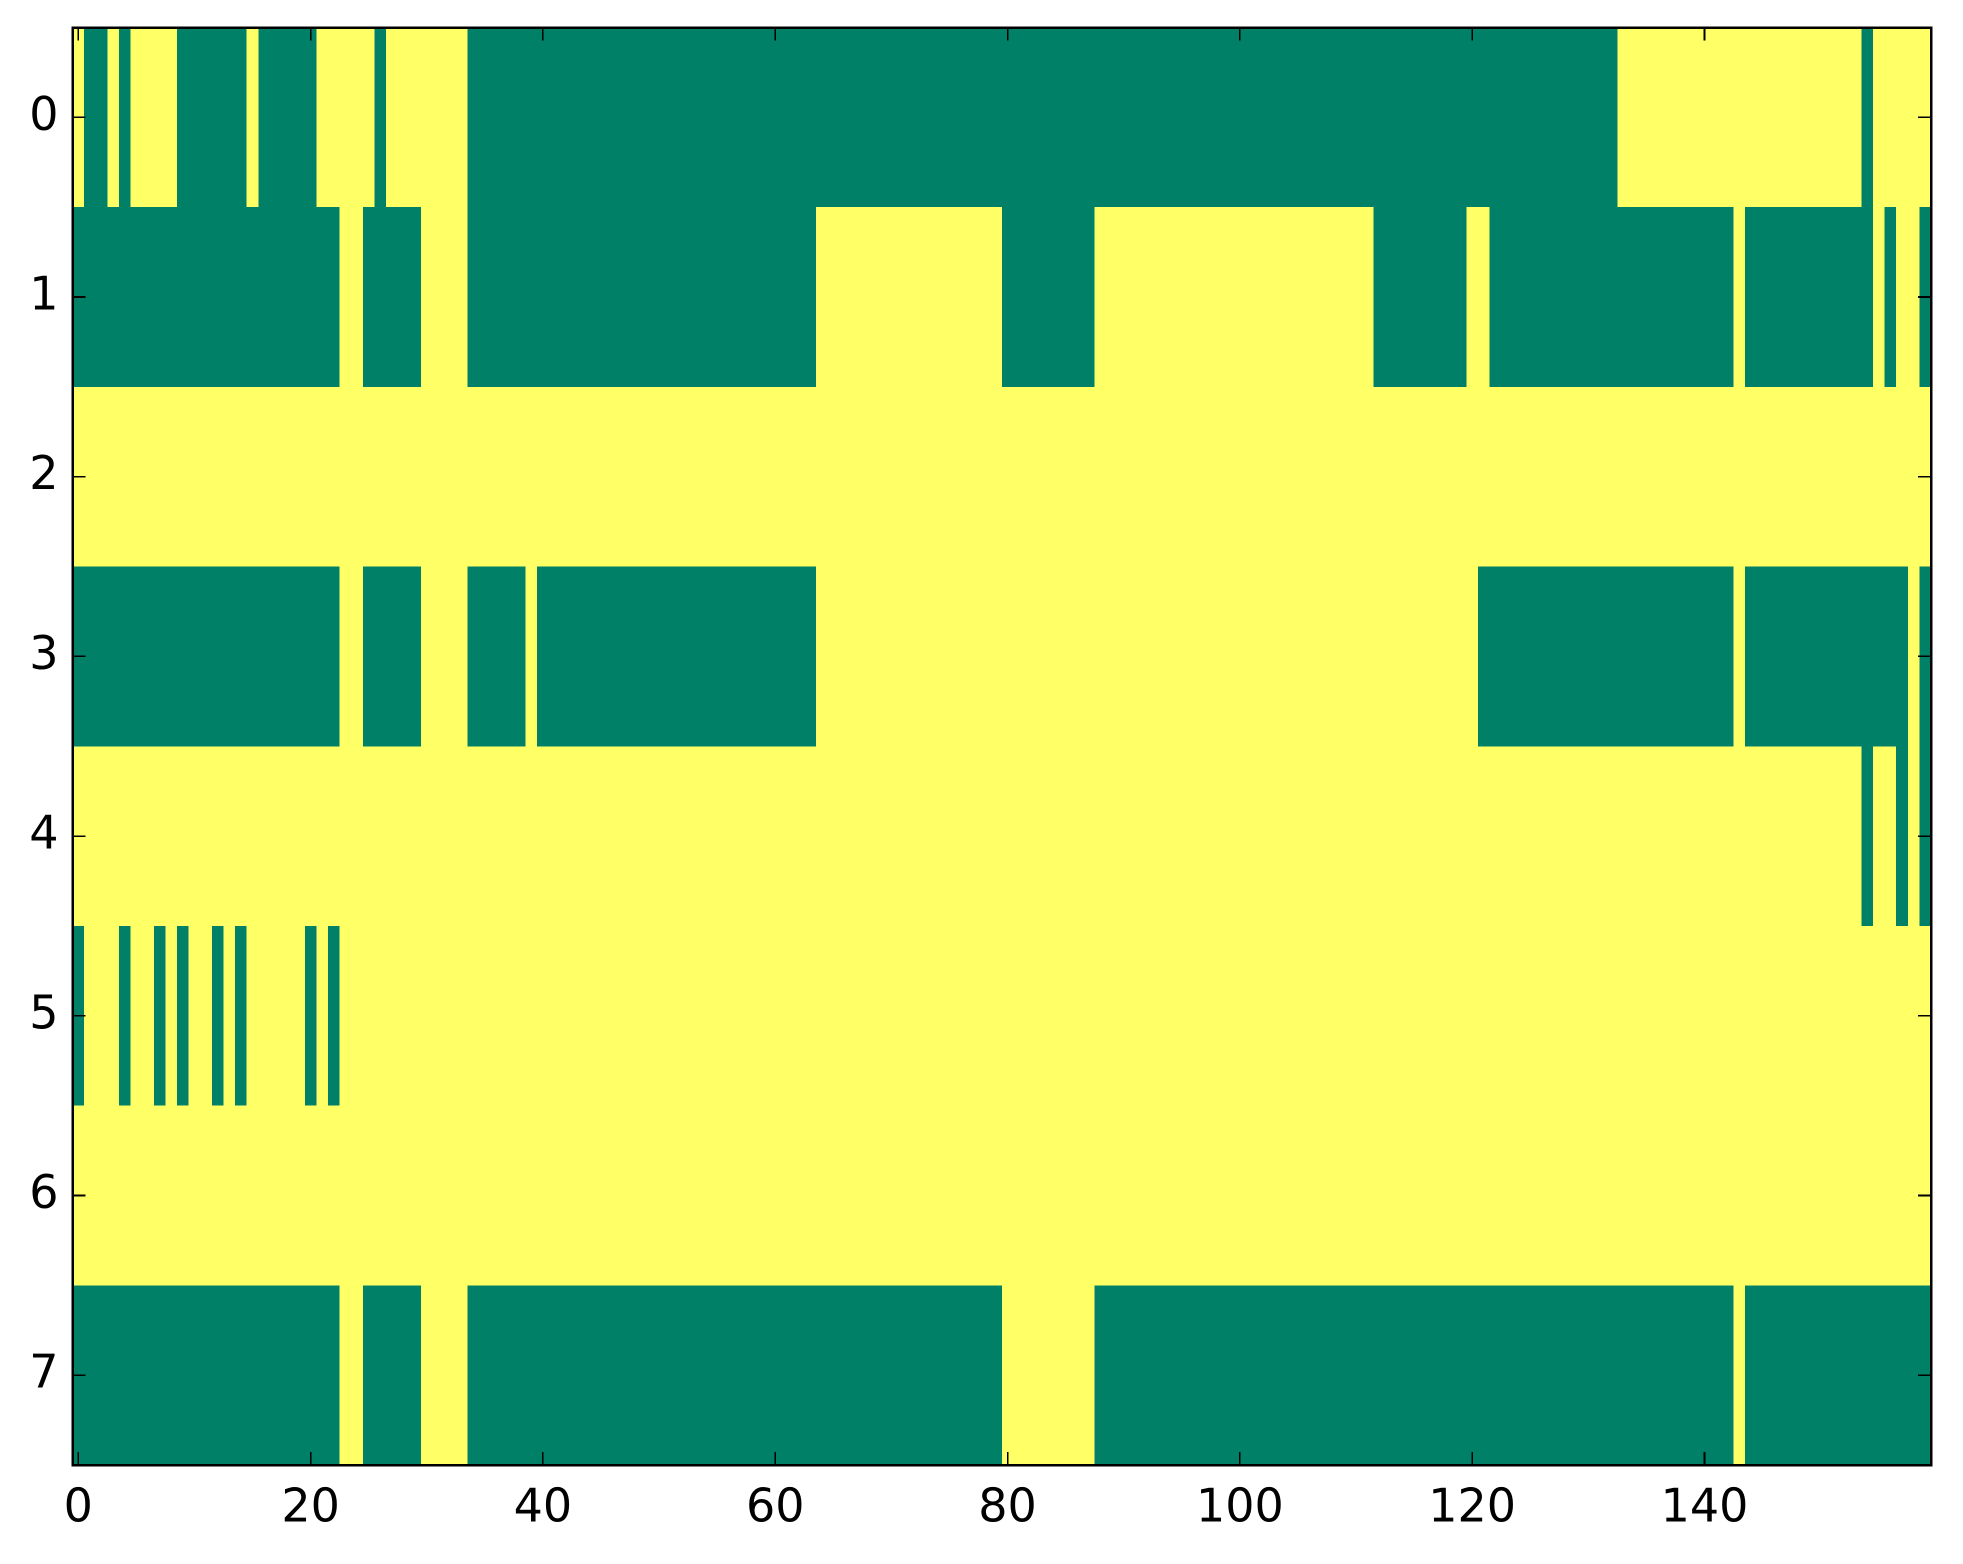  What do you see at coordinates (543, 1506) in the screenshot?
I see `x-tick-label: 40` at bounding box center [543, 1506].